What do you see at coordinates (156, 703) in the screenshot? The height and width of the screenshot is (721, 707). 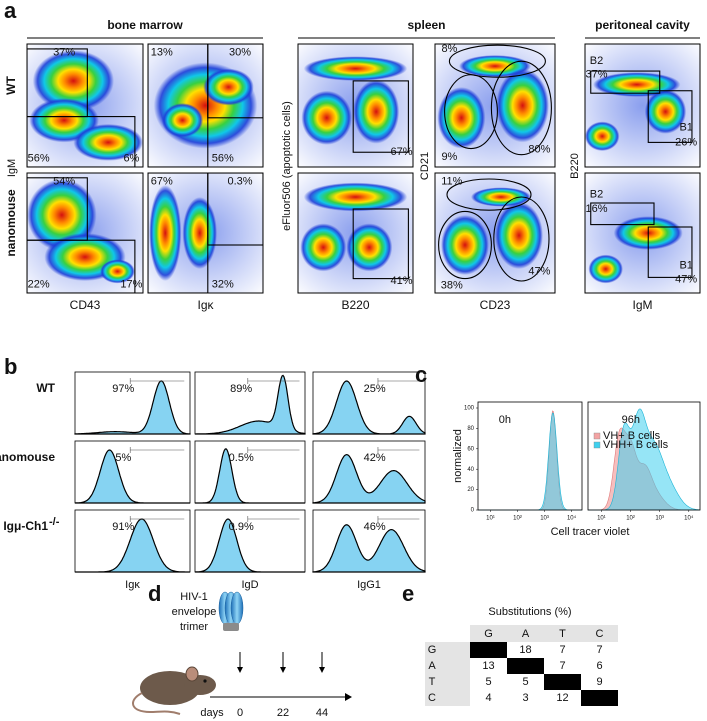 I see `mouse-tail` at bounding box center [156, 703].